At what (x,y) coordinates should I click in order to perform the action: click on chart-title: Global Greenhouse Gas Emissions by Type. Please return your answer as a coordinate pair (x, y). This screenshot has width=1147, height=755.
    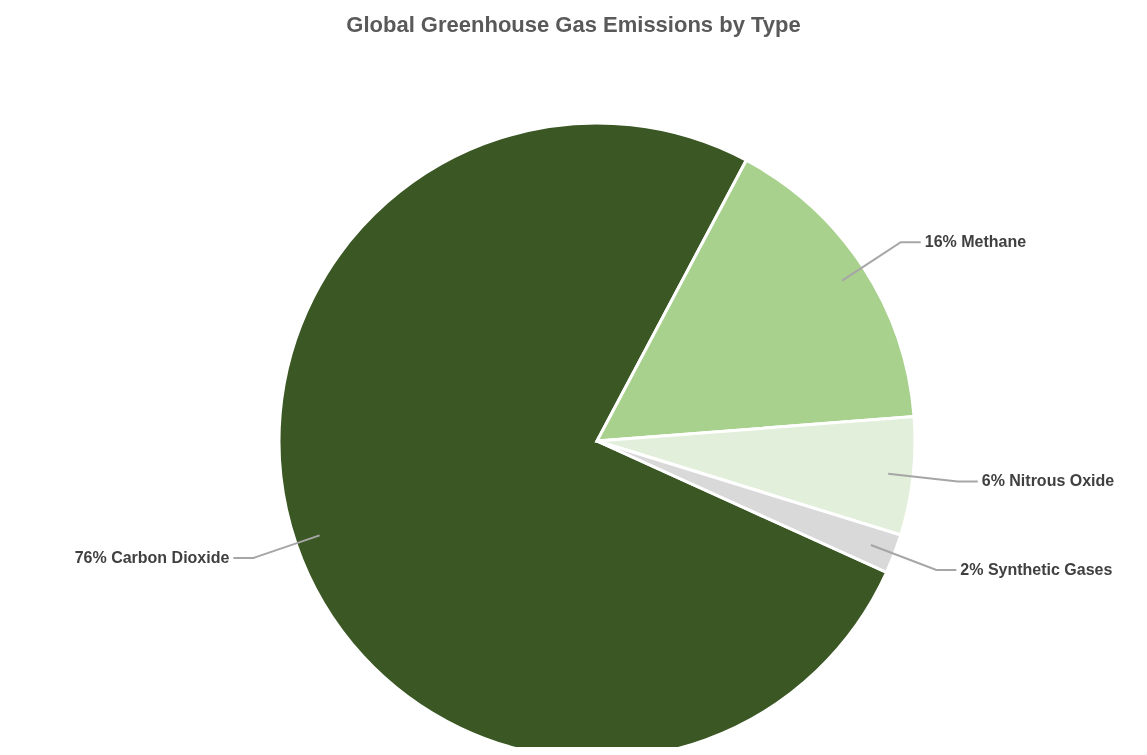
    Looking at the image, I should click on (573, 25).